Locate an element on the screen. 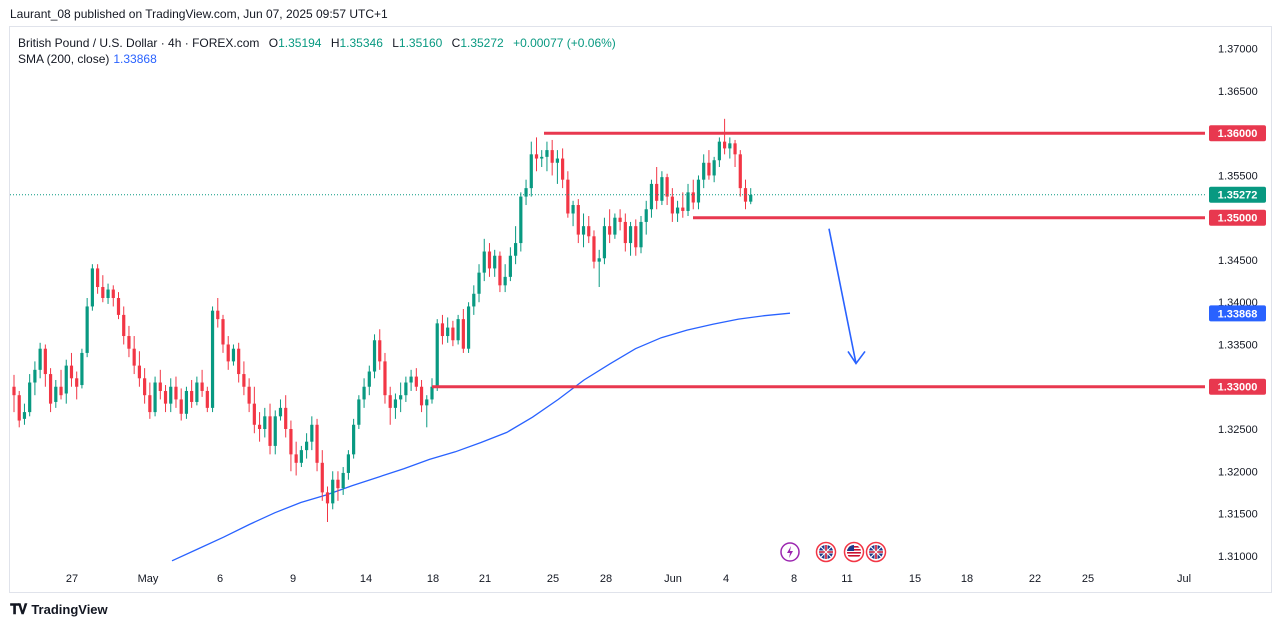  economic-events is located at coordinates (833, 552).